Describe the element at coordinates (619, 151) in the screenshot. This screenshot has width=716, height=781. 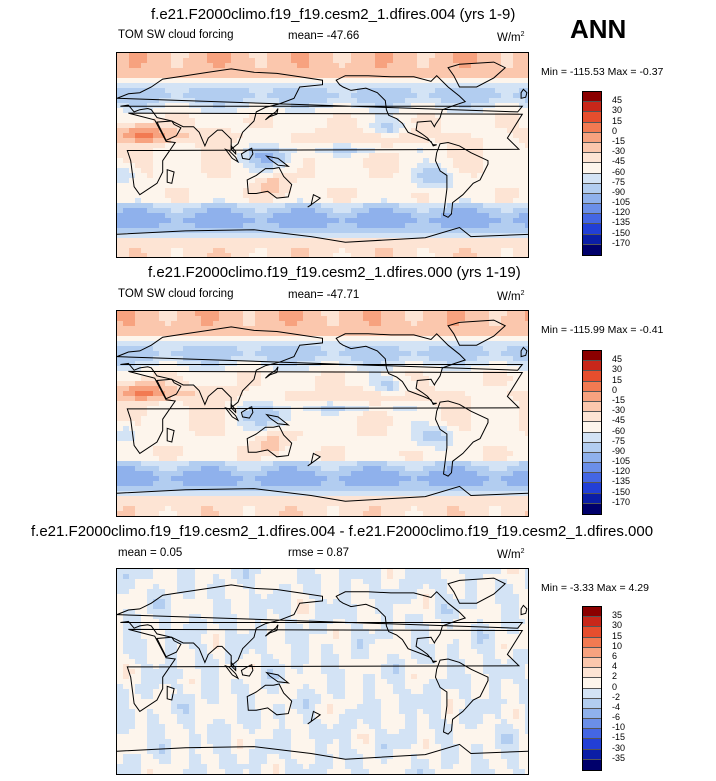
I see `colorbar-tick-label: -30` at that location.